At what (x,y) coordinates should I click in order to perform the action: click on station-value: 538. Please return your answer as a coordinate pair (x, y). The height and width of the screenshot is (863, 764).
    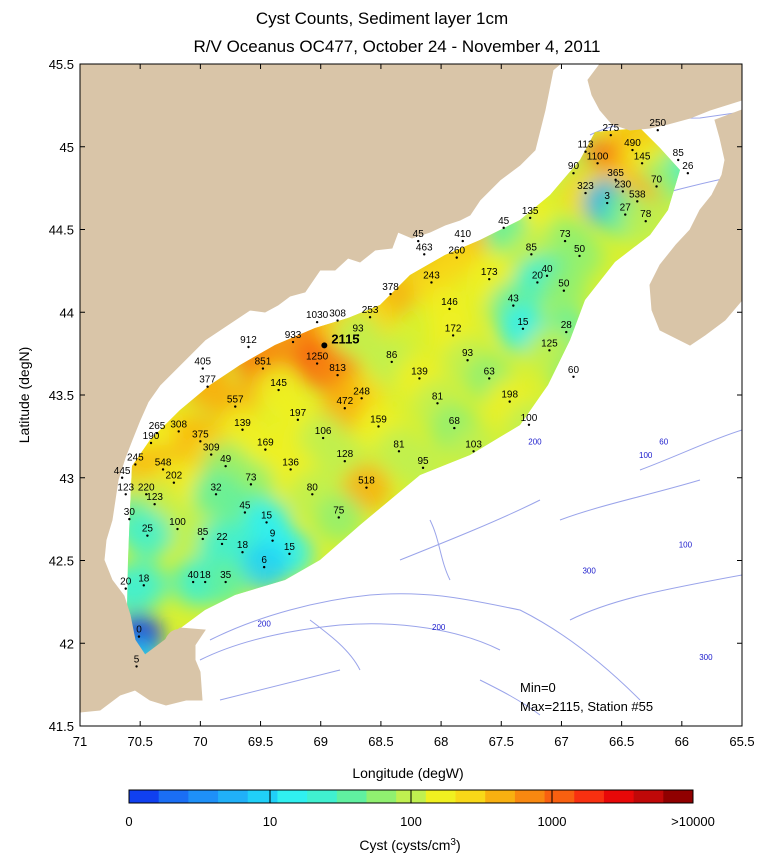
    Looking at the image, I should click on (637, 194).